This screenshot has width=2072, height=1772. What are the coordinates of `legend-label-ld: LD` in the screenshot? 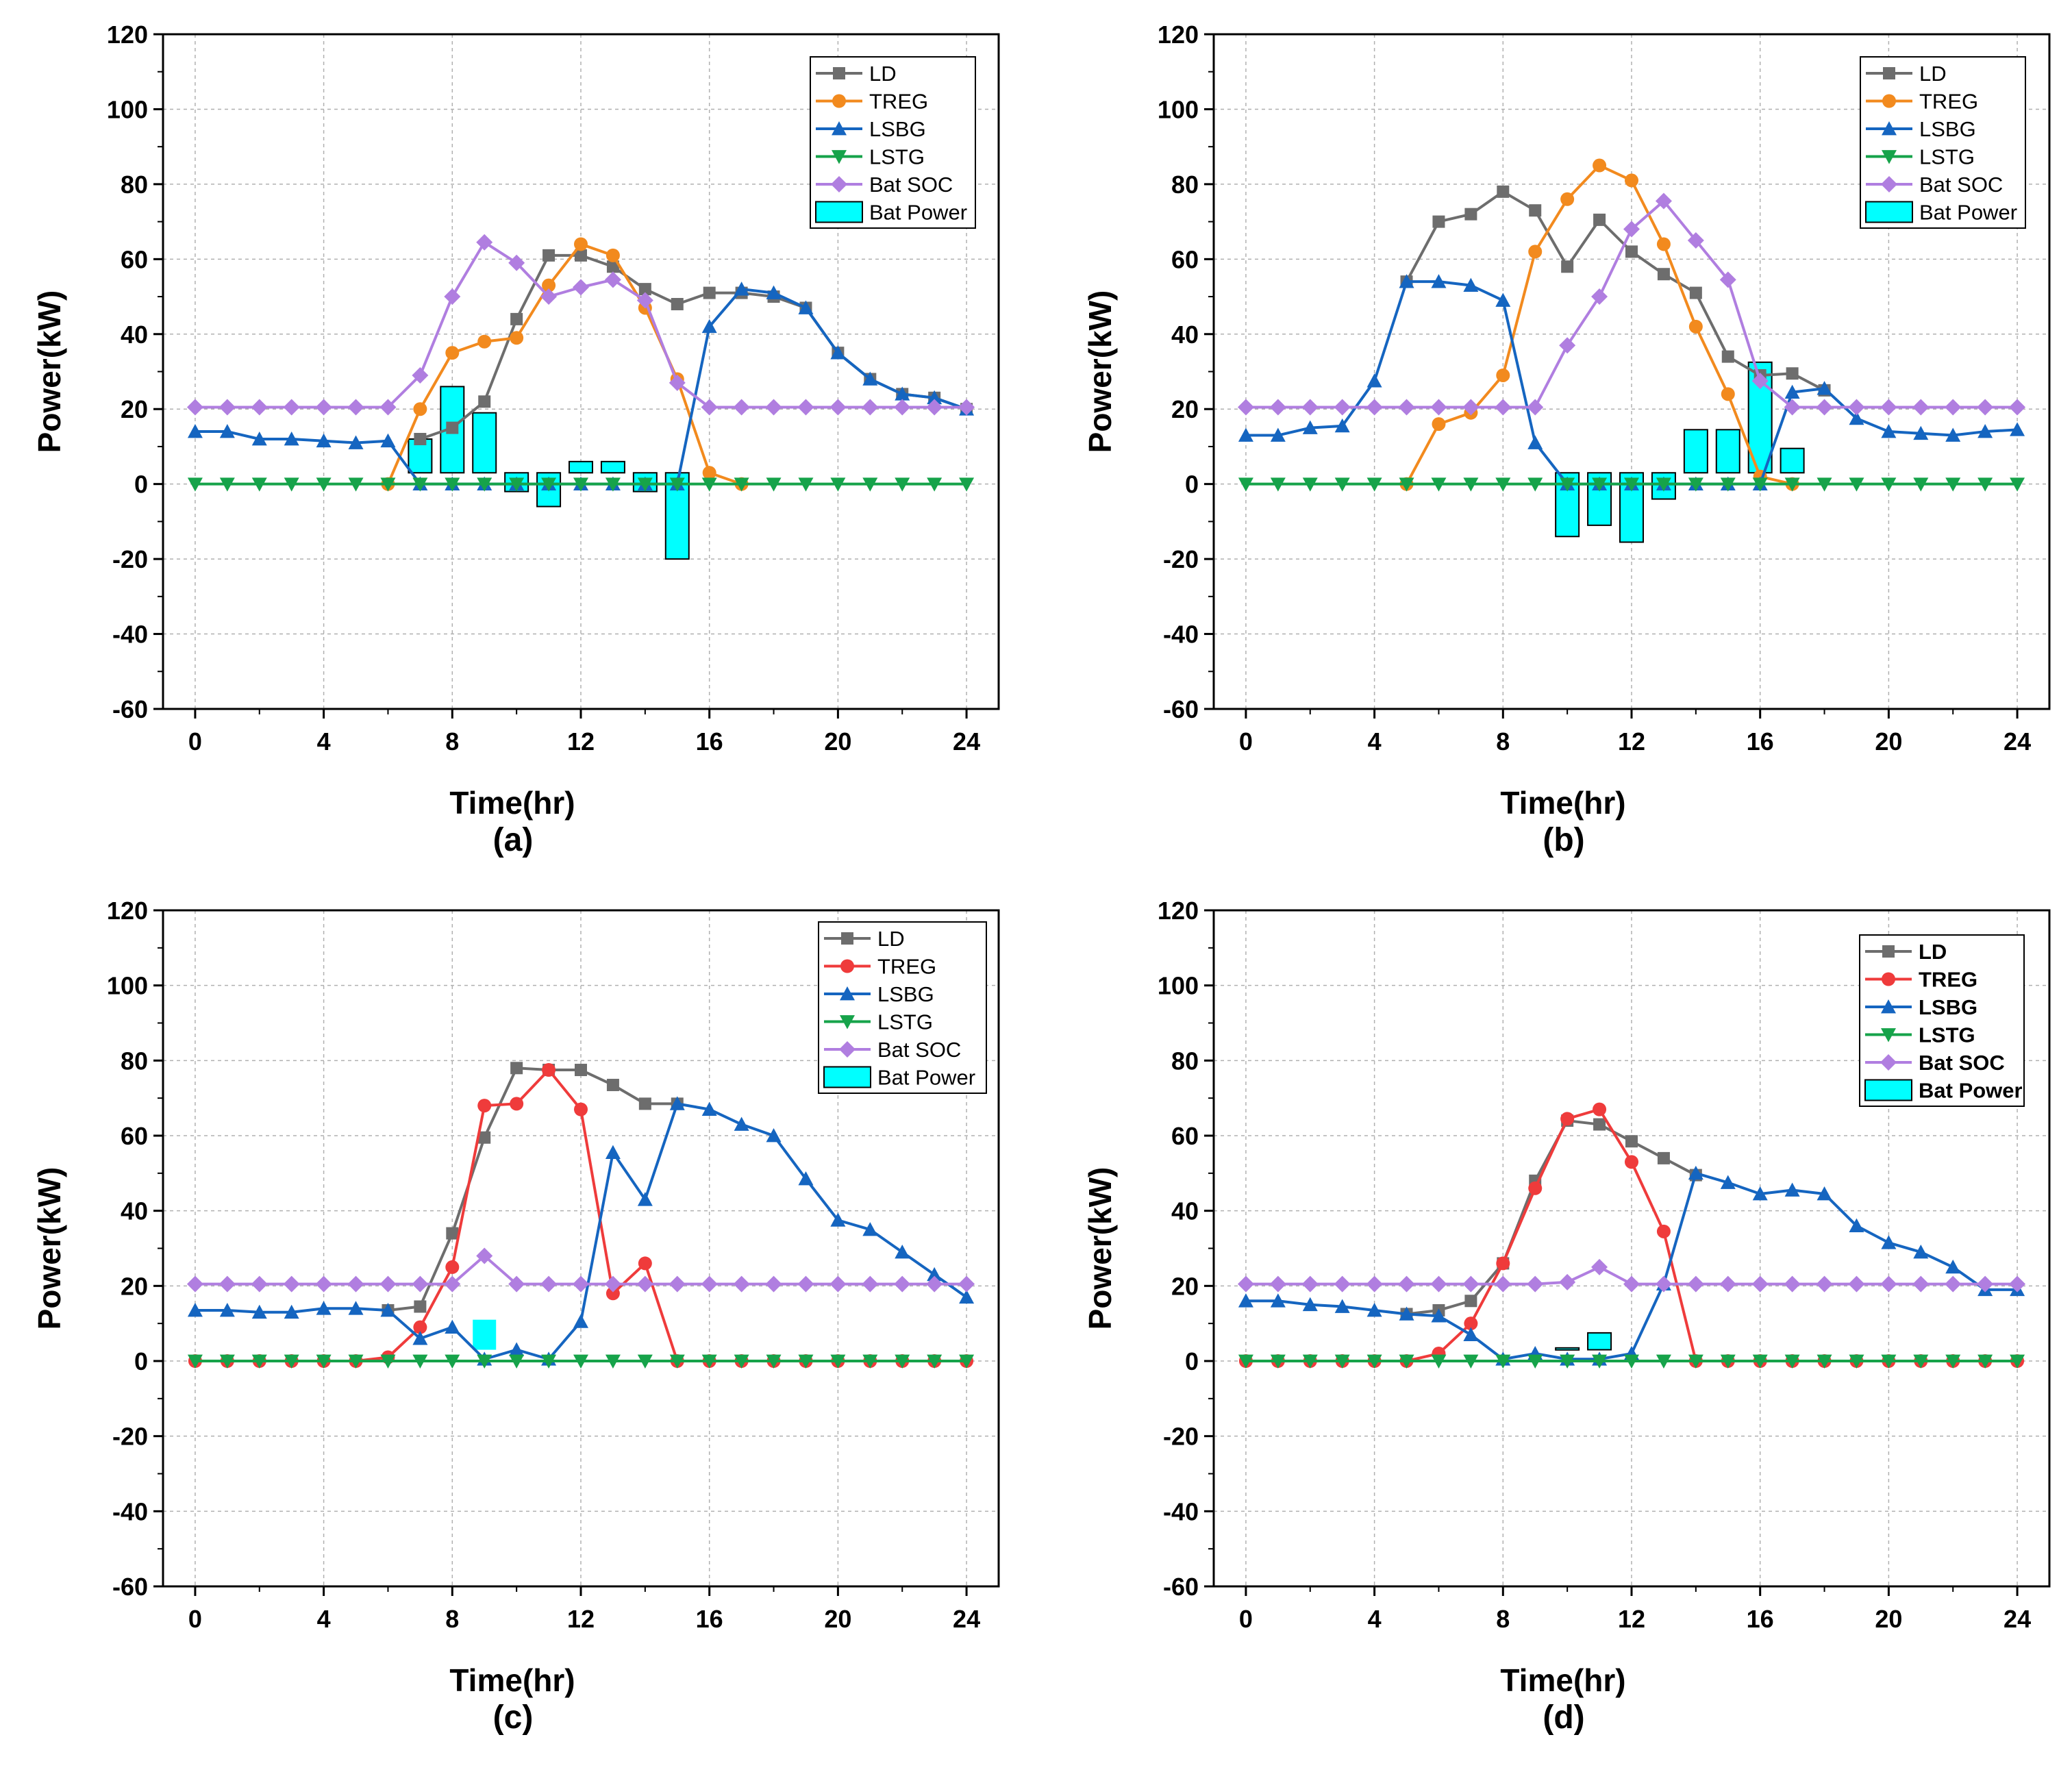 It's located at (1933, 952).